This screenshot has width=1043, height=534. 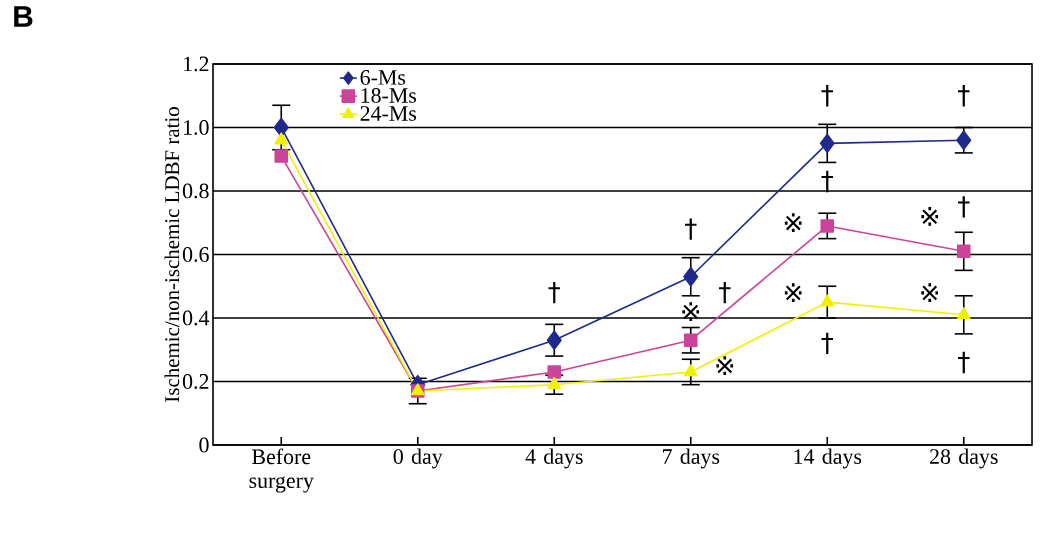 What do you see at coordinates (195, 191) in the screenshot?
I see `y-tick-label: 0.8` at bounding box center [195, 191].